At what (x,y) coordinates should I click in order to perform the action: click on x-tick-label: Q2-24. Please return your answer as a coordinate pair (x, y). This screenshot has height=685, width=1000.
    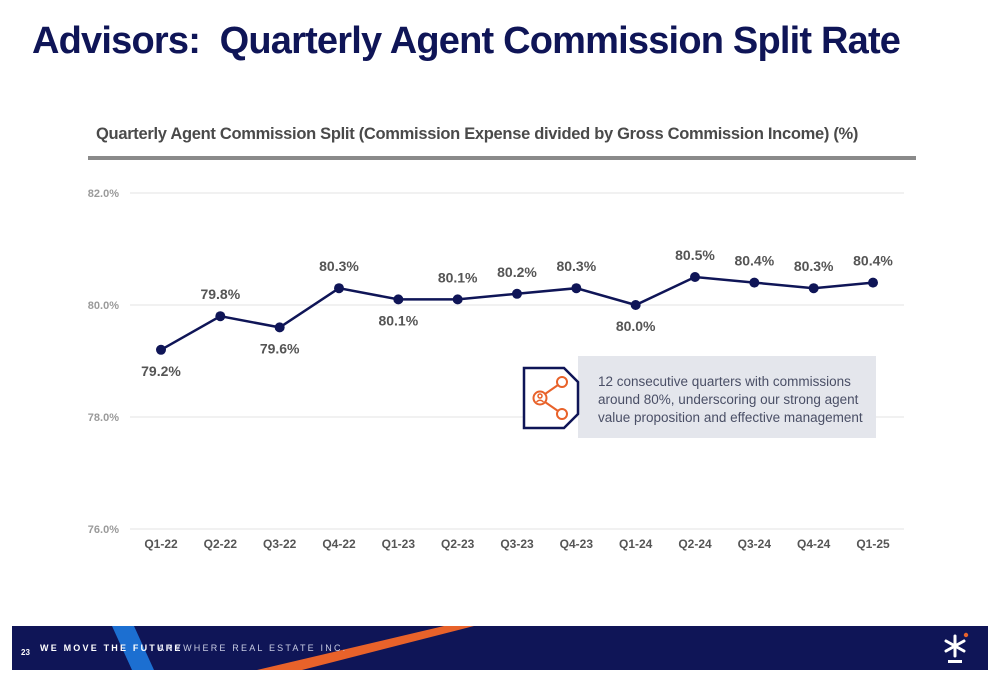
    Looking at the image, I should click on (695, 544).